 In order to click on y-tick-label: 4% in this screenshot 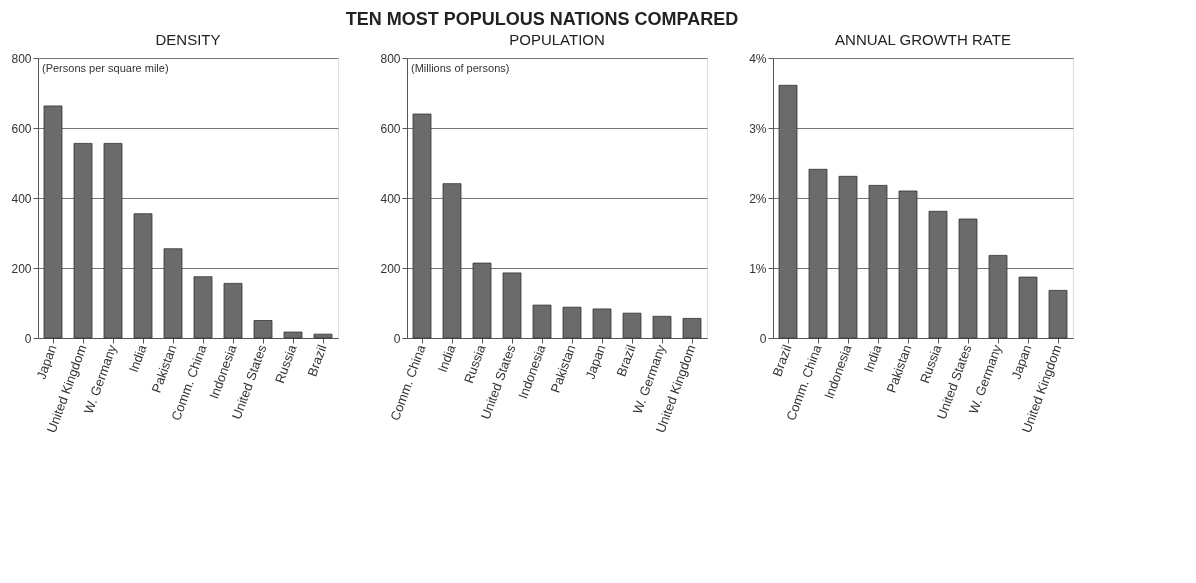, I will do `click(758, 58)`.